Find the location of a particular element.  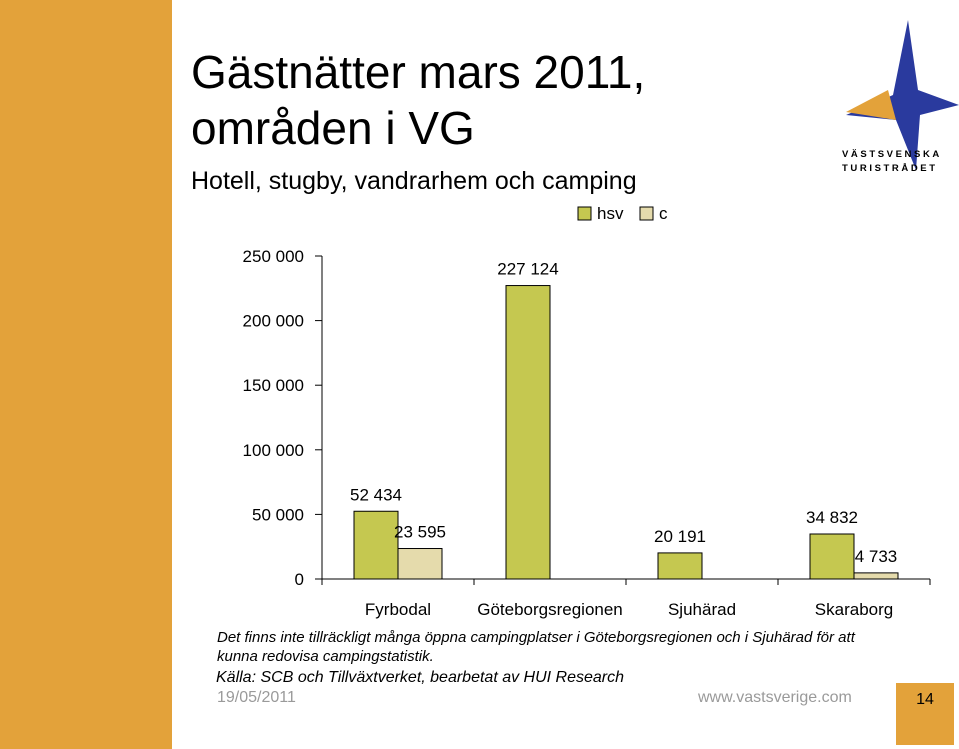

logo-star-icon is located at coordinates (902, 95).